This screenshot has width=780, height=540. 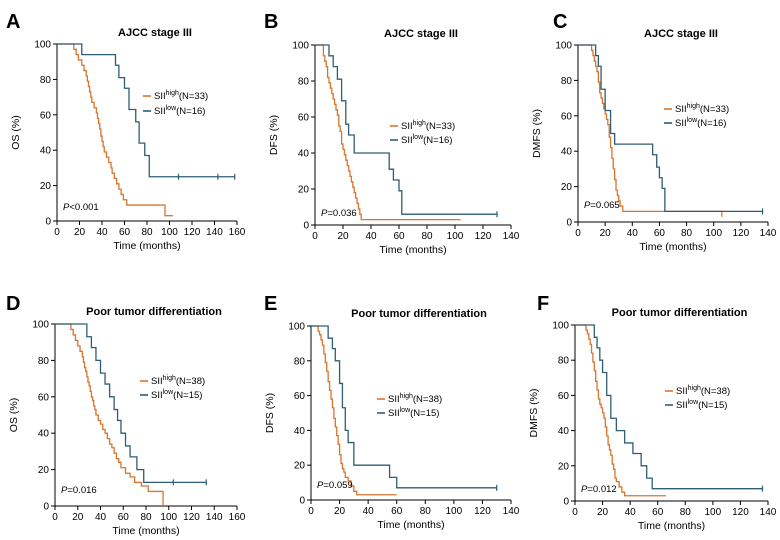 I want to click on panel-letter: C, so click(x=560, y=22).